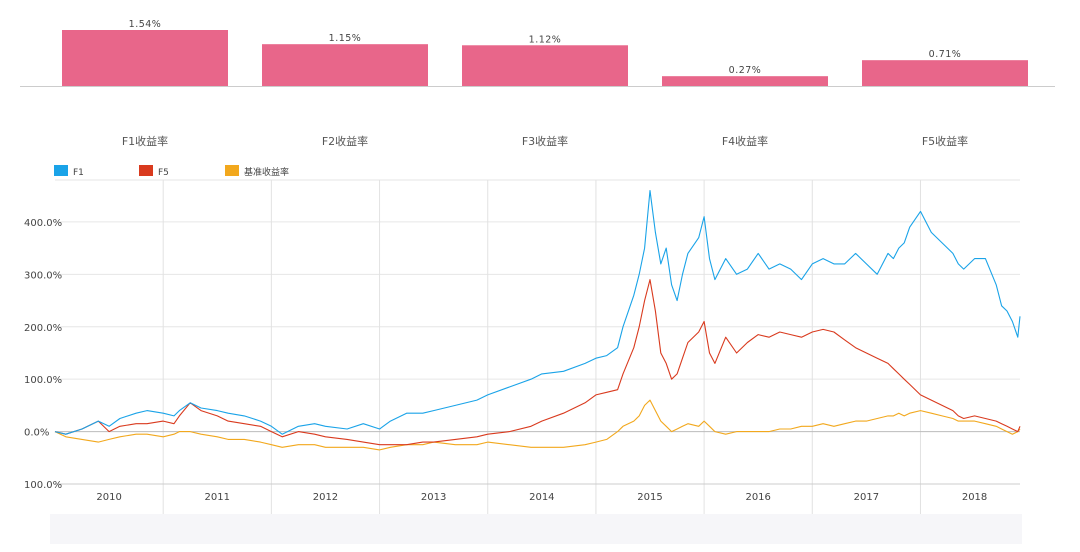  I want to click on x-tick-label: 2012, so click(325, 497).